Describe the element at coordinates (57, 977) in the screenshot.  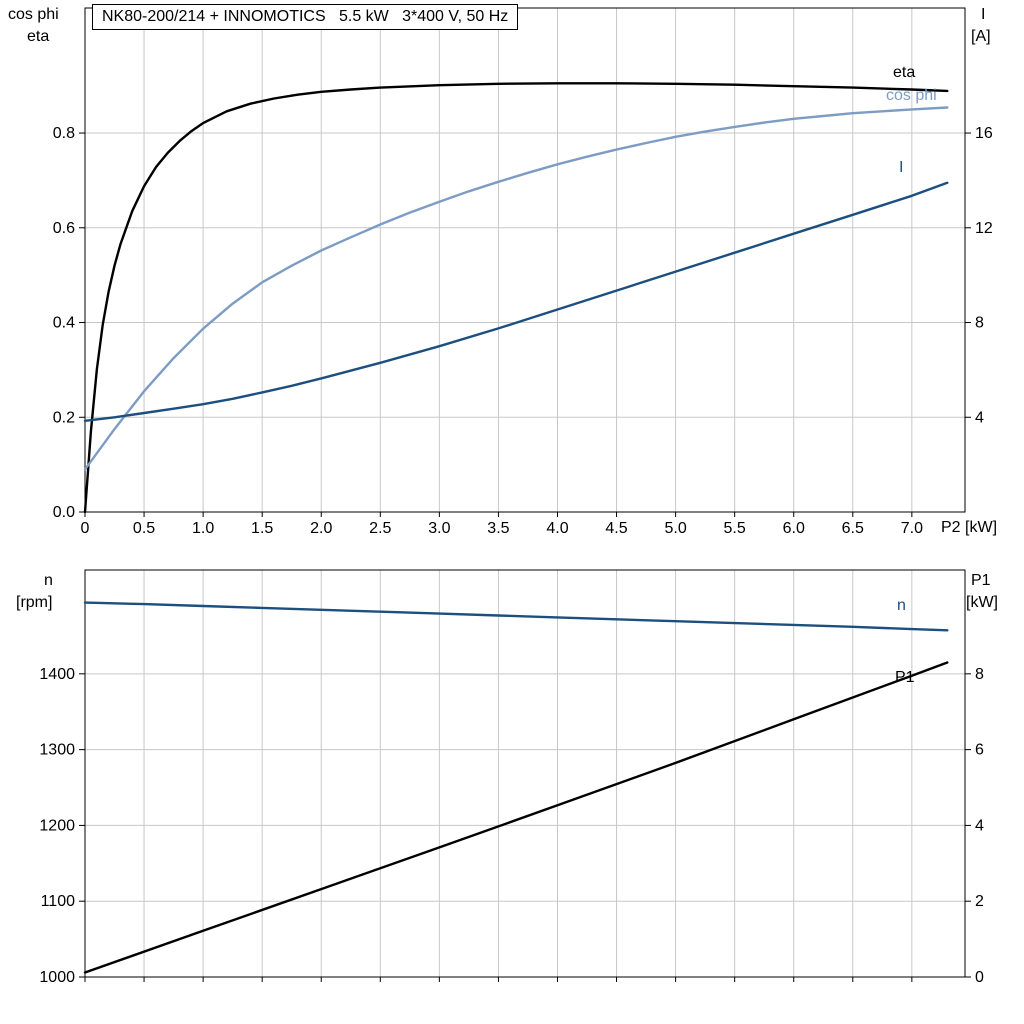
I see `svg-text: 1000` at that location.